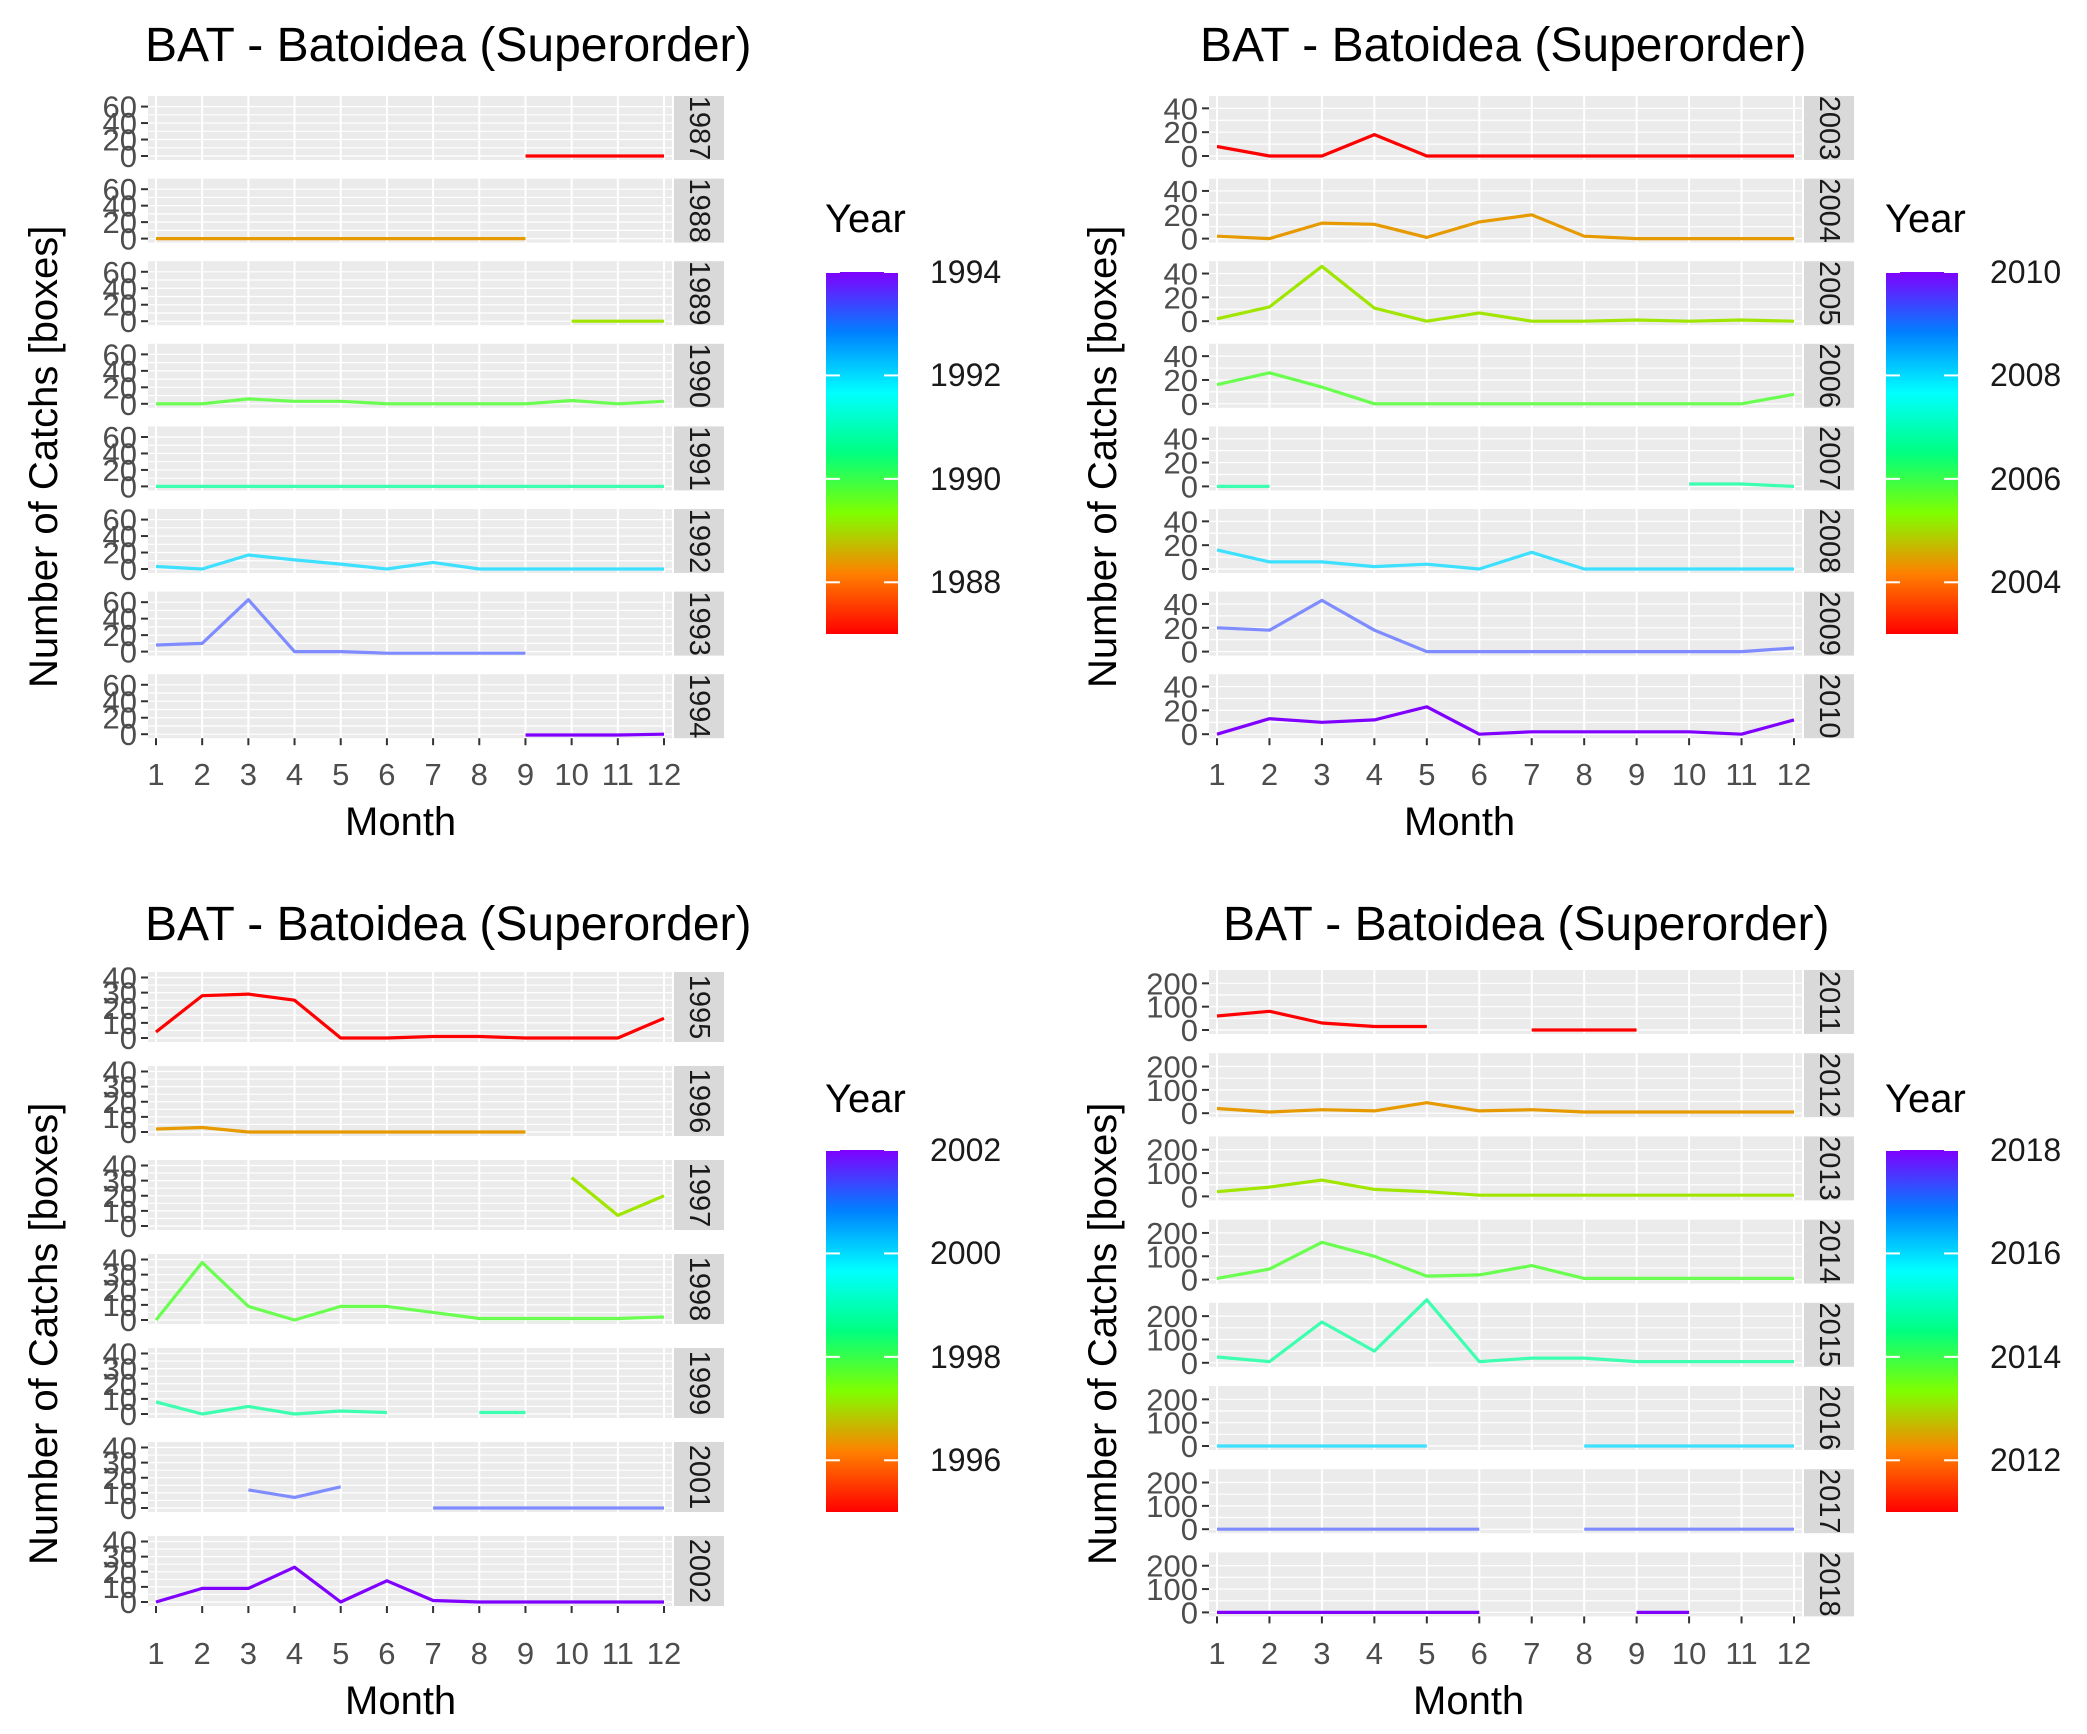 The height and width of the screenshot is (1734, 2087). I want to click on facet-strip-label: 2013, so click(1829, 1168).